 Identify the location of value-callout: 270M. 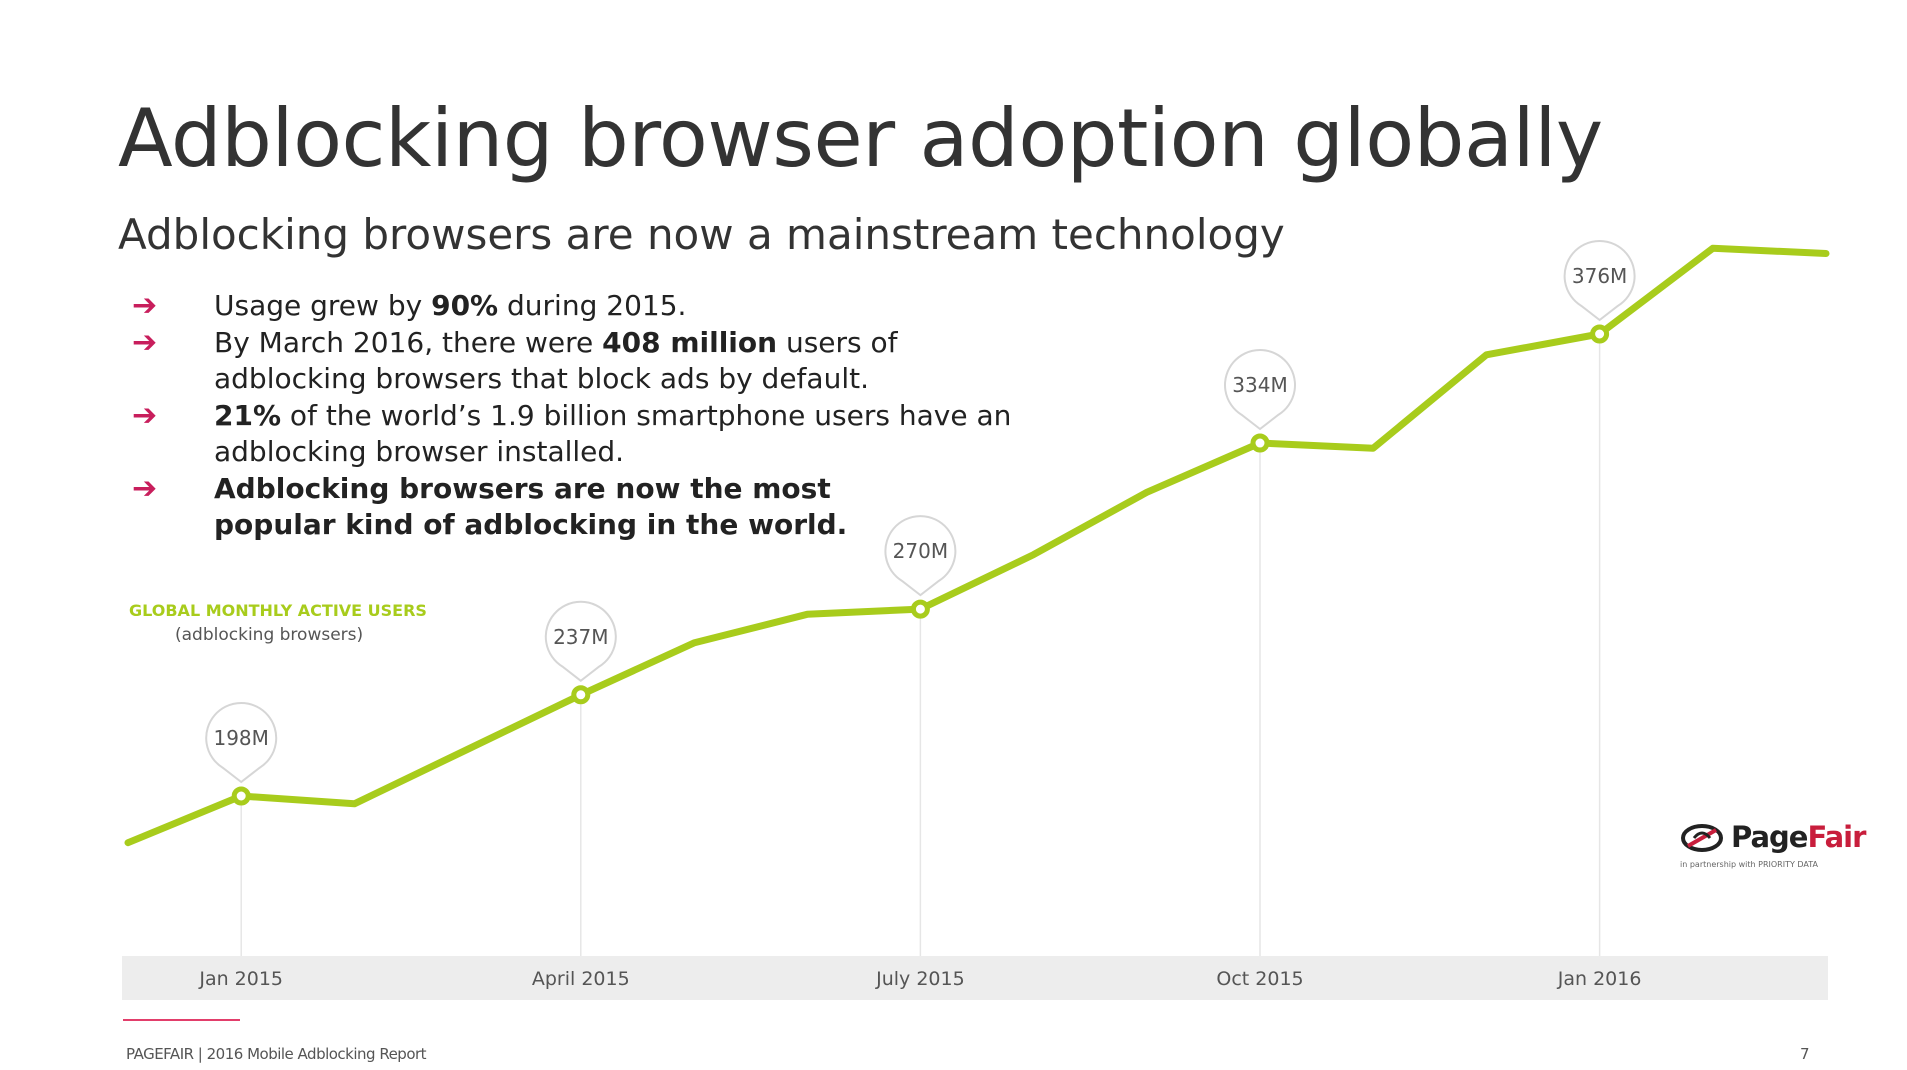
(920, 556).